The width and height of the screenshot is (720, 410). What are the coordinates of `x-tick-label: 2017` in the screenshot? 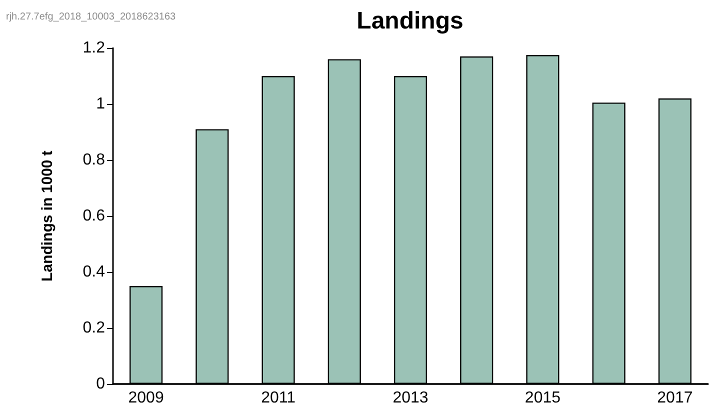 It's located at (675, 398).